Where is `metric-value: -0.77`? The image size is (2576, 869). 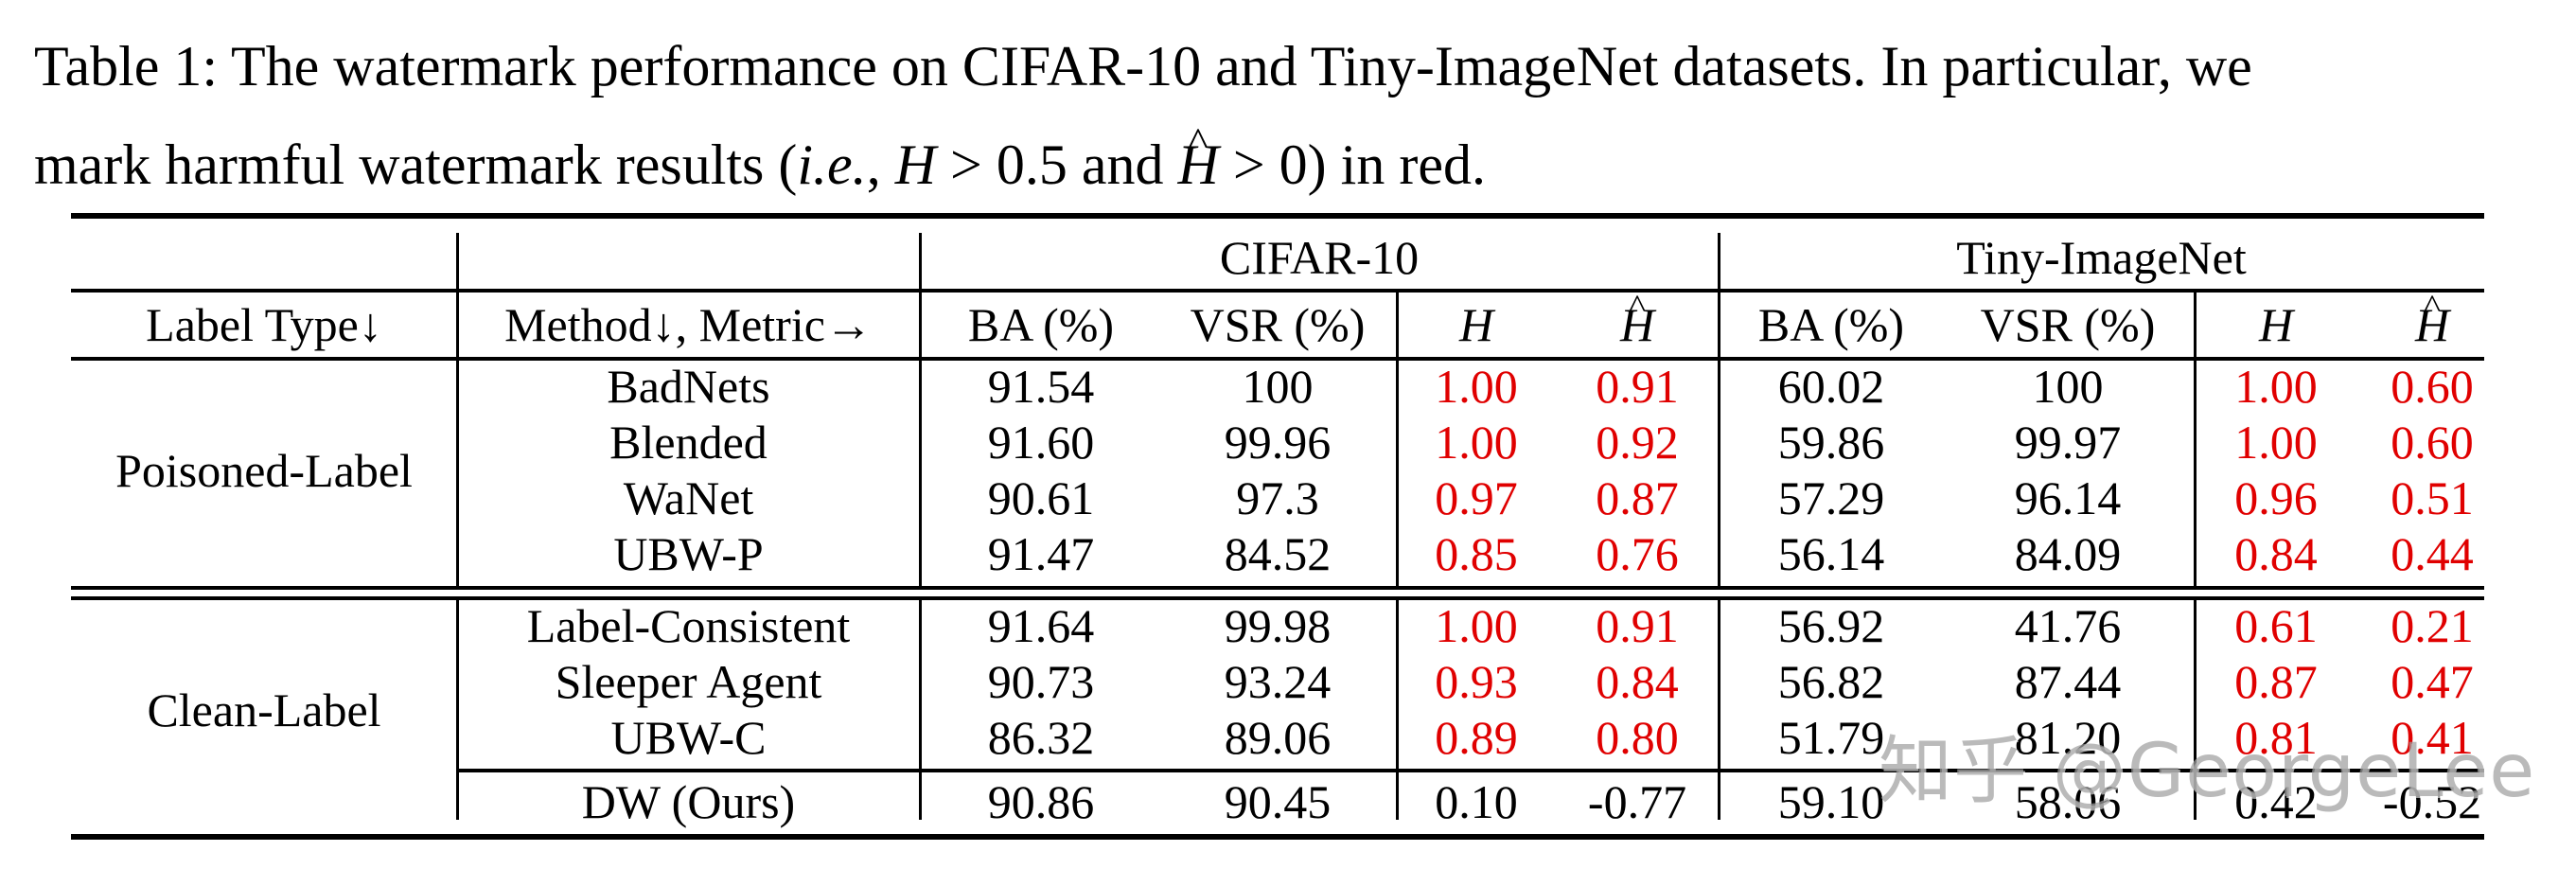
metric-value: -0.77 is located at coordinates (1637, 801).